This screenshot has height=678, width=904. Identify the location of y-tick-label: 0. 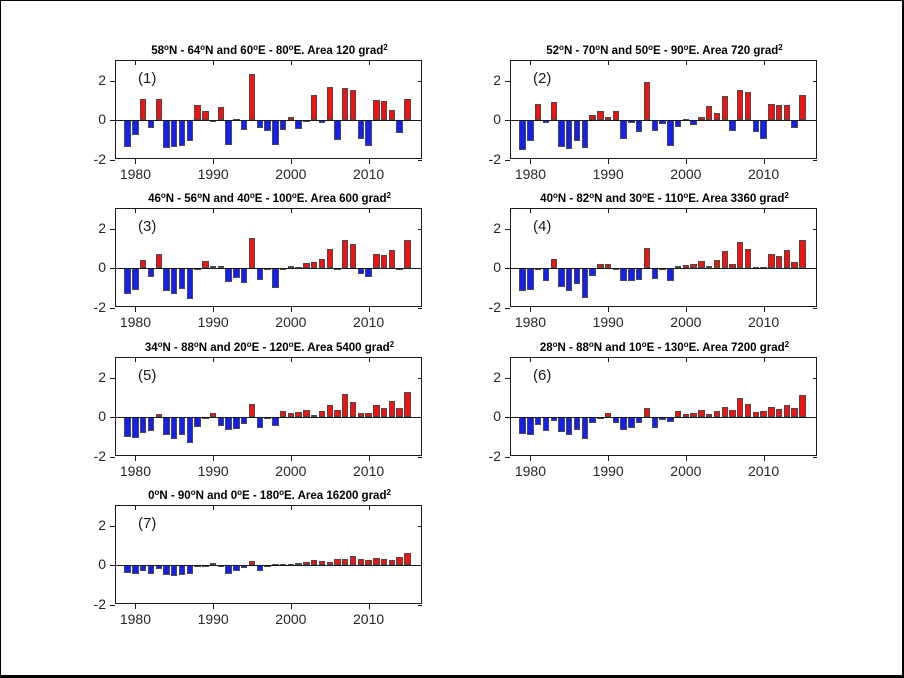
(497, 267).